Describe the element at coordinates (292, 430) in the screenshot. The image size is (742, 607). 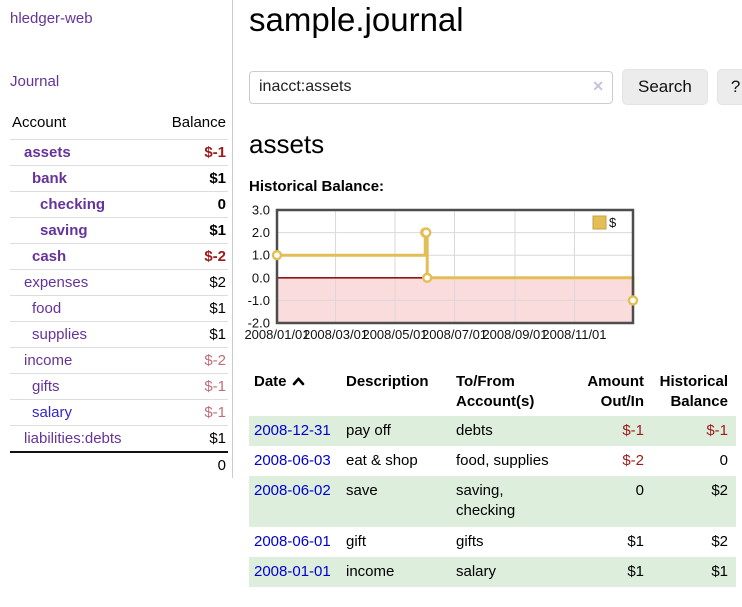
I see `transaction-date-link: 2008-12-31` at that location.